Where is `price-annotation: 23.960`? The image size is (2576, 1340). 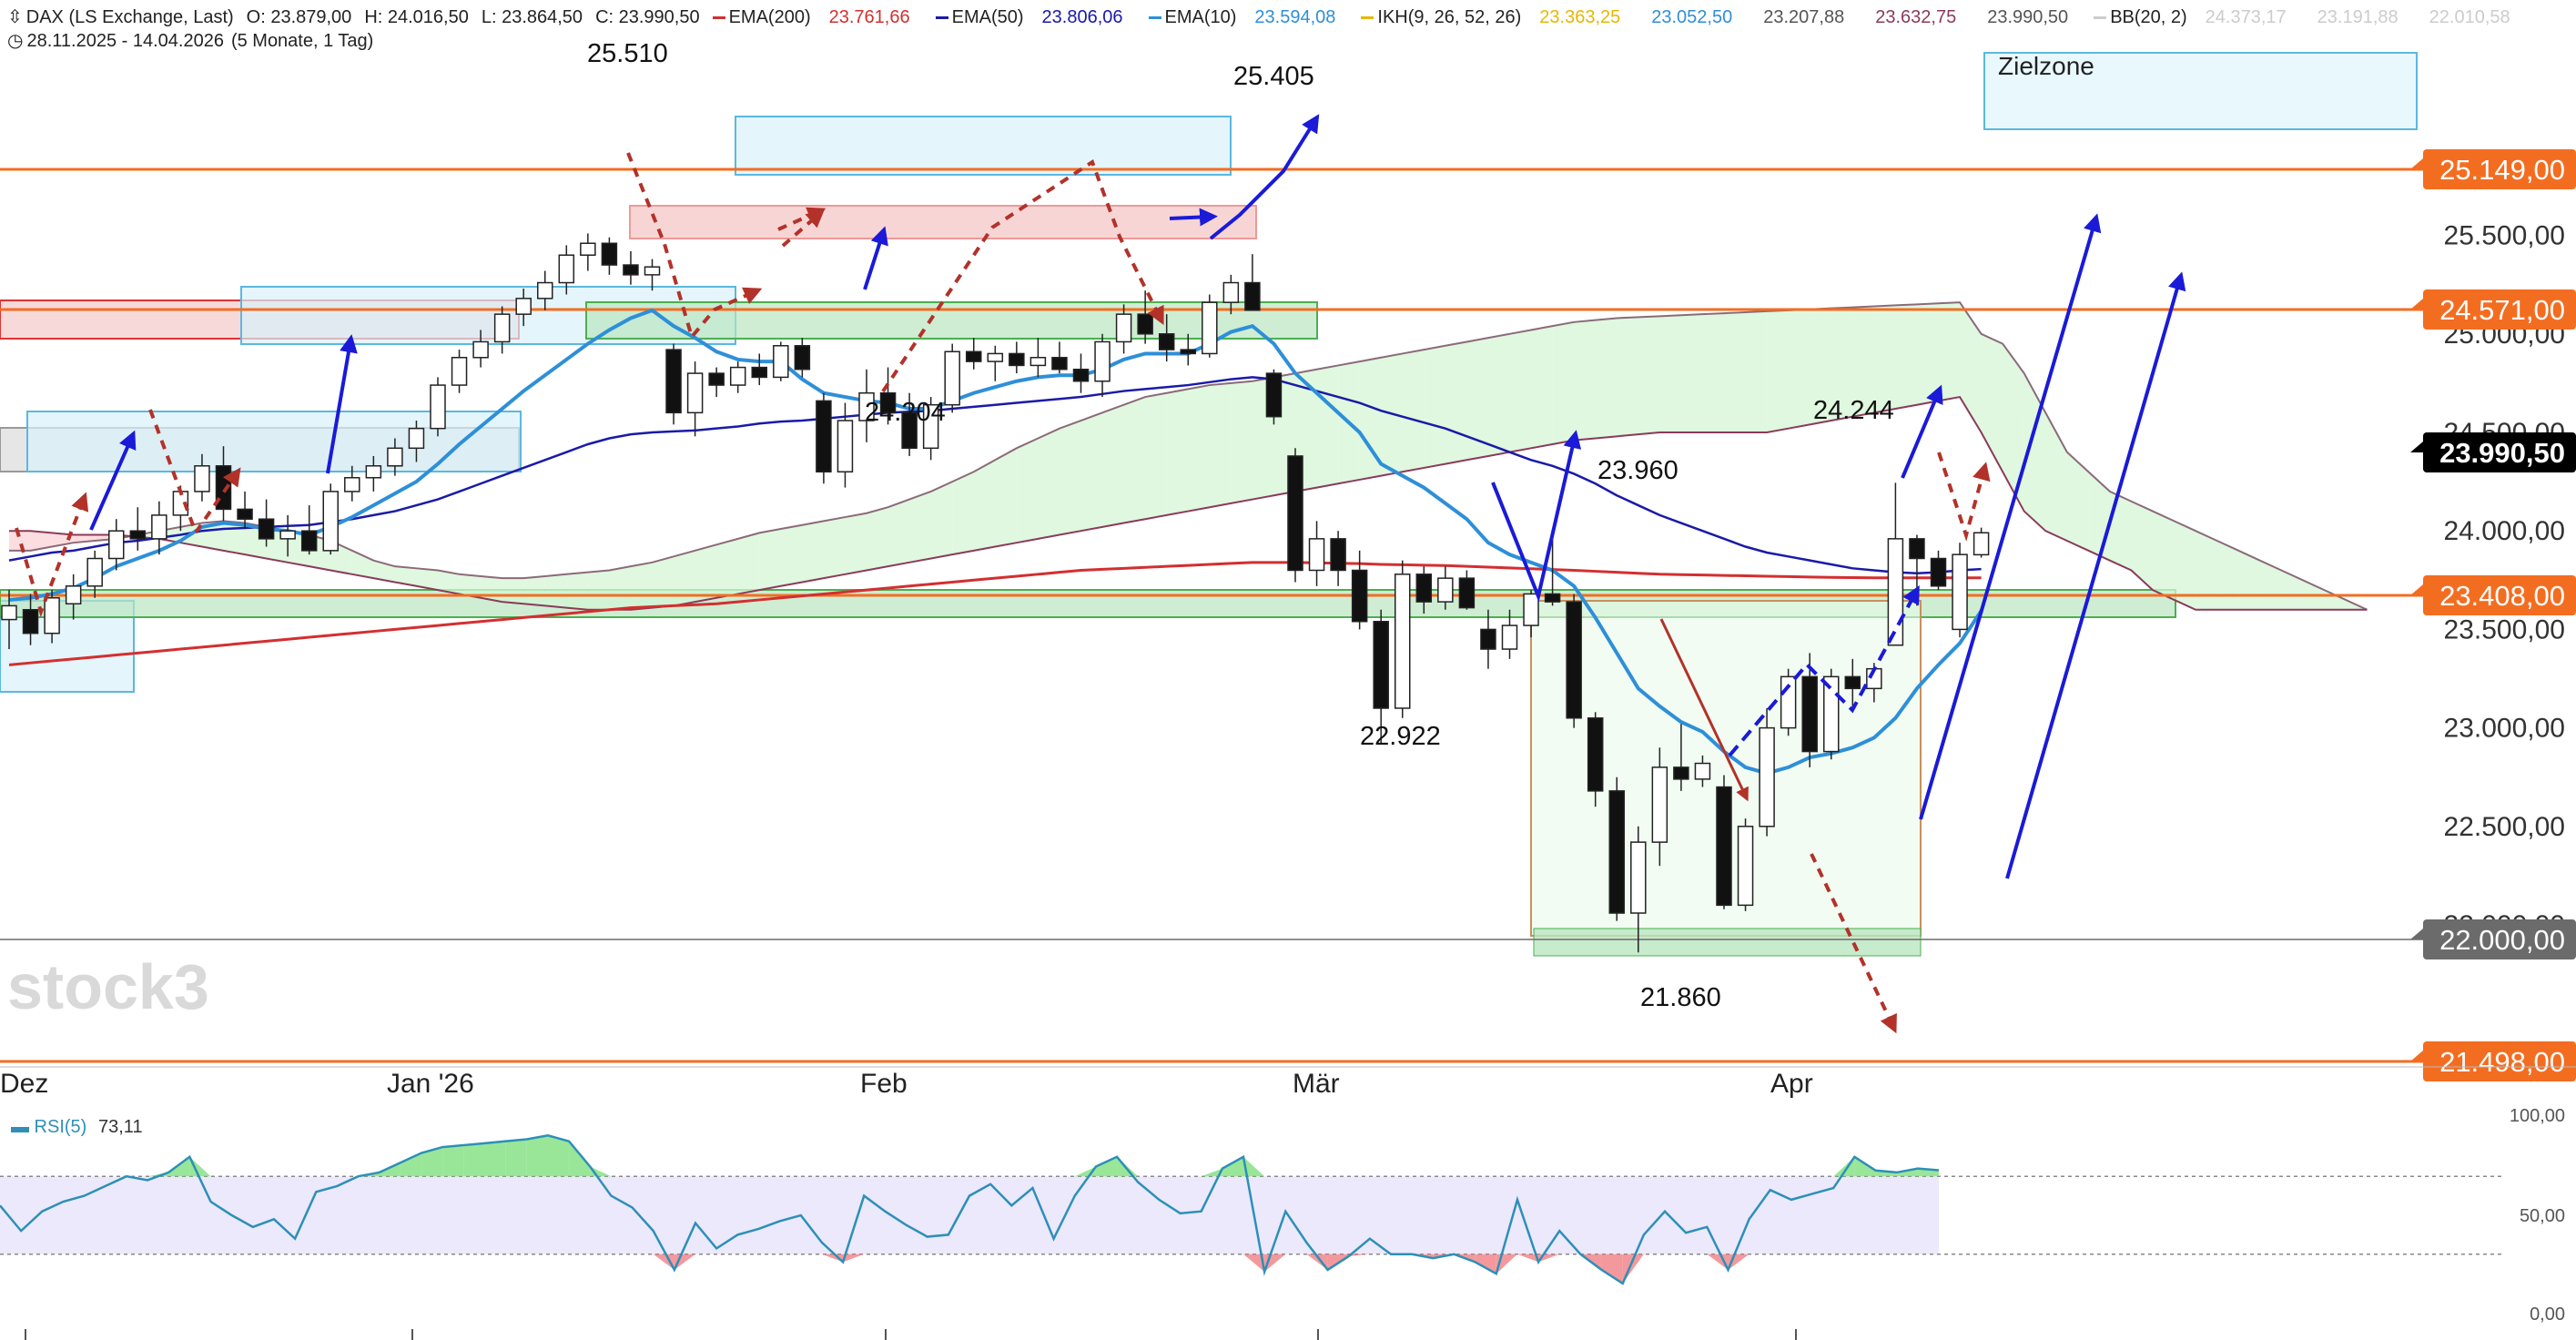 price-annotation: 23.960 is located at coordinates (1637, 470).